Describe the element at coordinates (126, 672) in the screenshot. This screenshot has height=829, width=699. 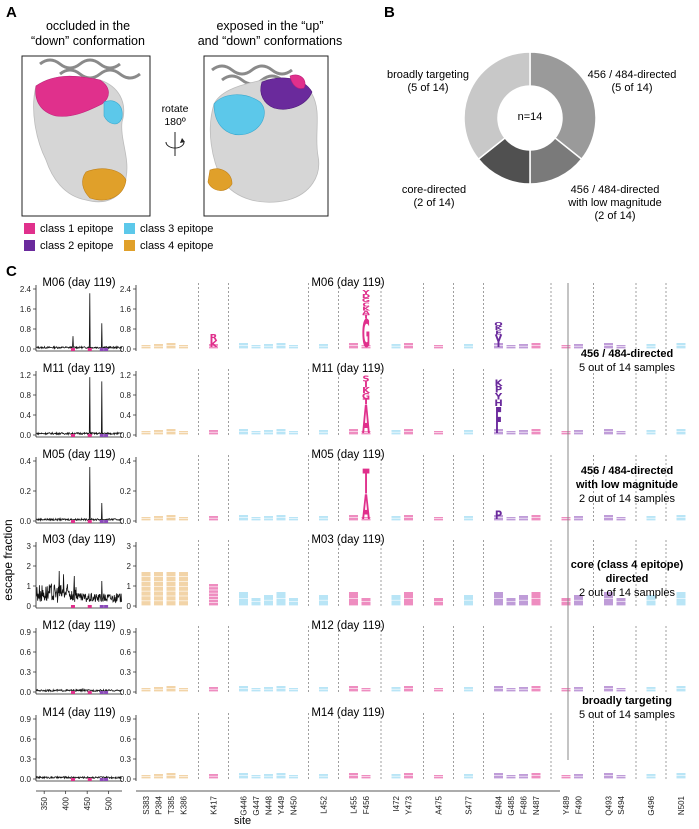
I see `right-ytick-label: 0.3` at that location.